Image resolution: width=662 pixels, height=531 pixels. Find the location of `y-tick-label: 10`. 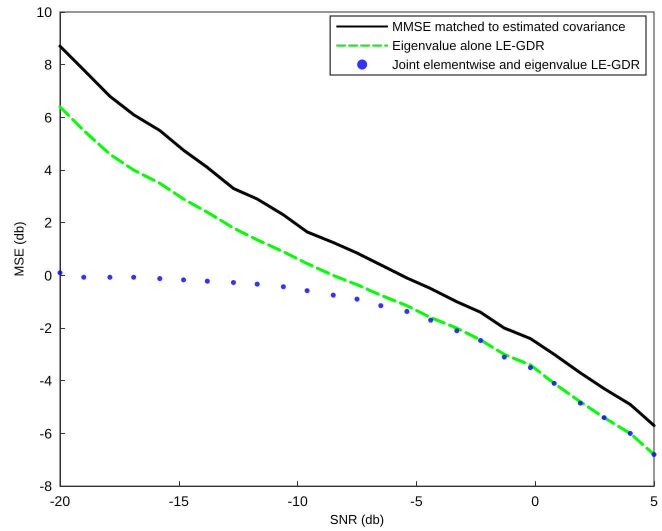

y-tick-label: 10 is located at coordinates (44, 12).